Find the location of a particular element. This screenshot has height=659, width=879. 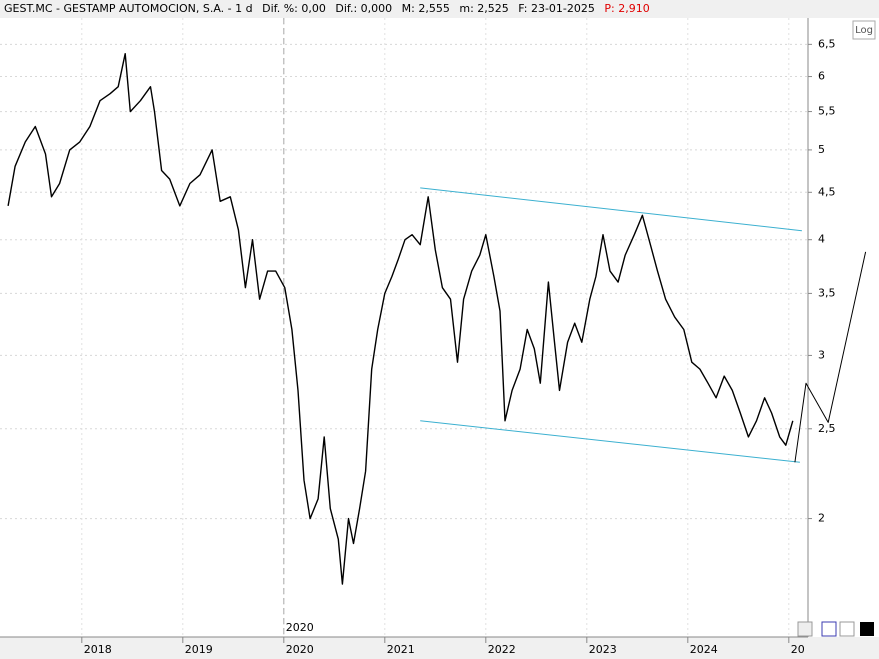

y-tick-label: 4 is located at coordinates (821, 239).